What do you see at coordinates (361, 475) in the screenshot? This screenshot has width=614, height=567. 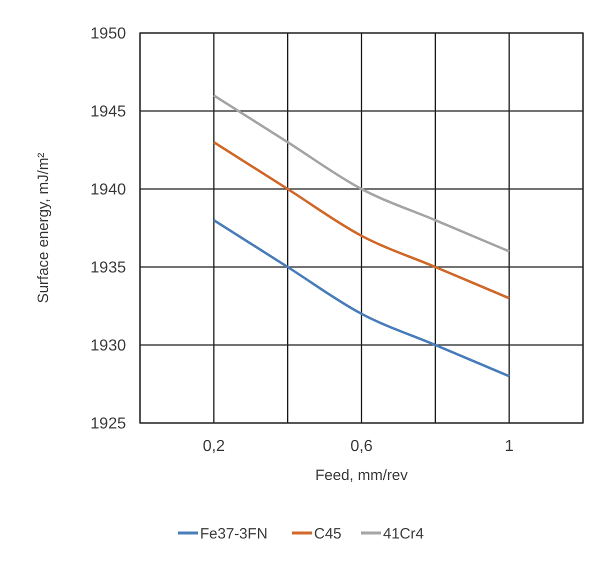 I see `x-axis-title: Feed, mm/rev` at bounding box center [361, 475].